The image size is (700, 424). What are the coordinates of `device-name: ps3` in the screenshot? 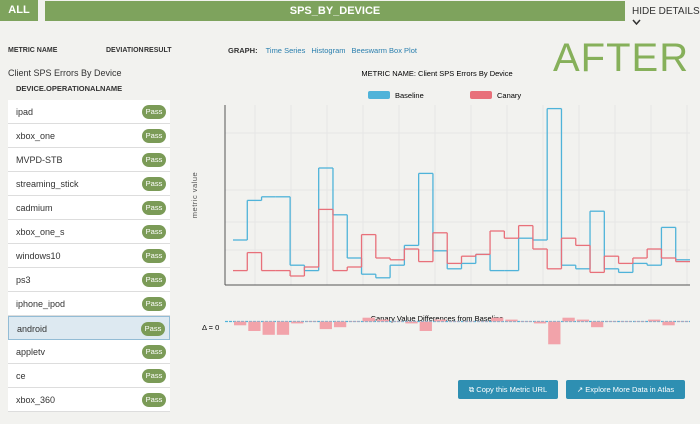 It's located at (23, 280).